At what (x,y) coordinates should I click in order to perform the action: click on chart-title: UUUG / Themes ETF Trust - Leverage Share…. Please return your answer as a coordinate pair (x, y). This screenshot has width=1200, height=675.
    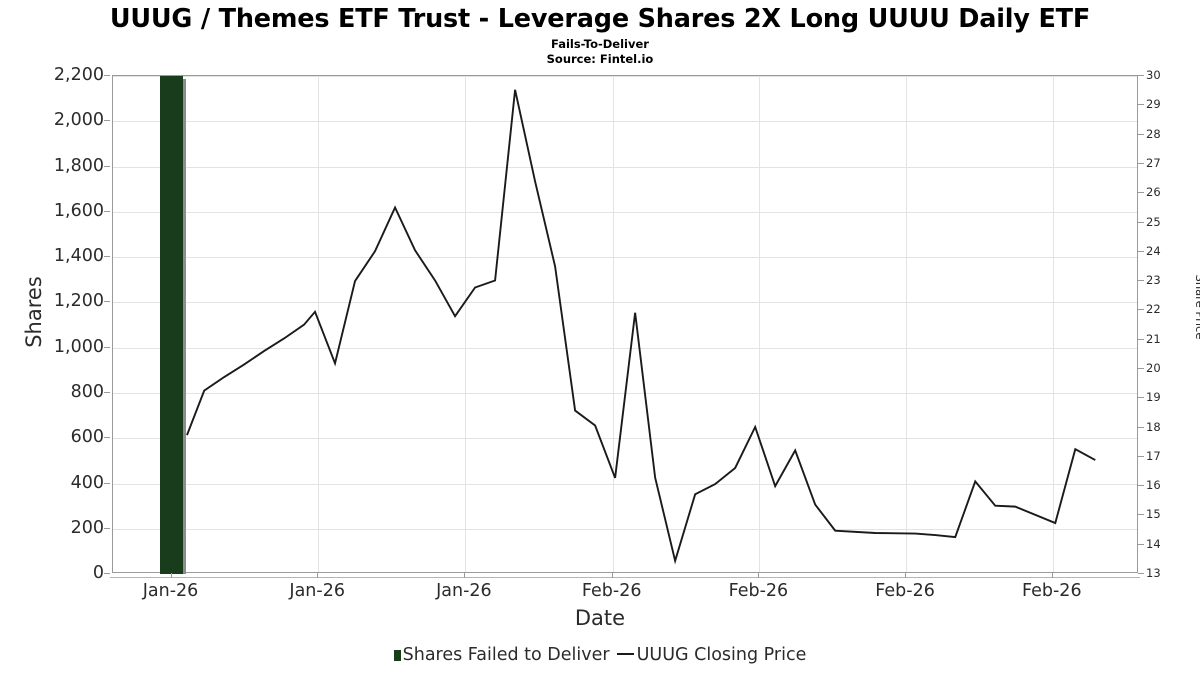
    Looking at the image, I should click on (600, 19).